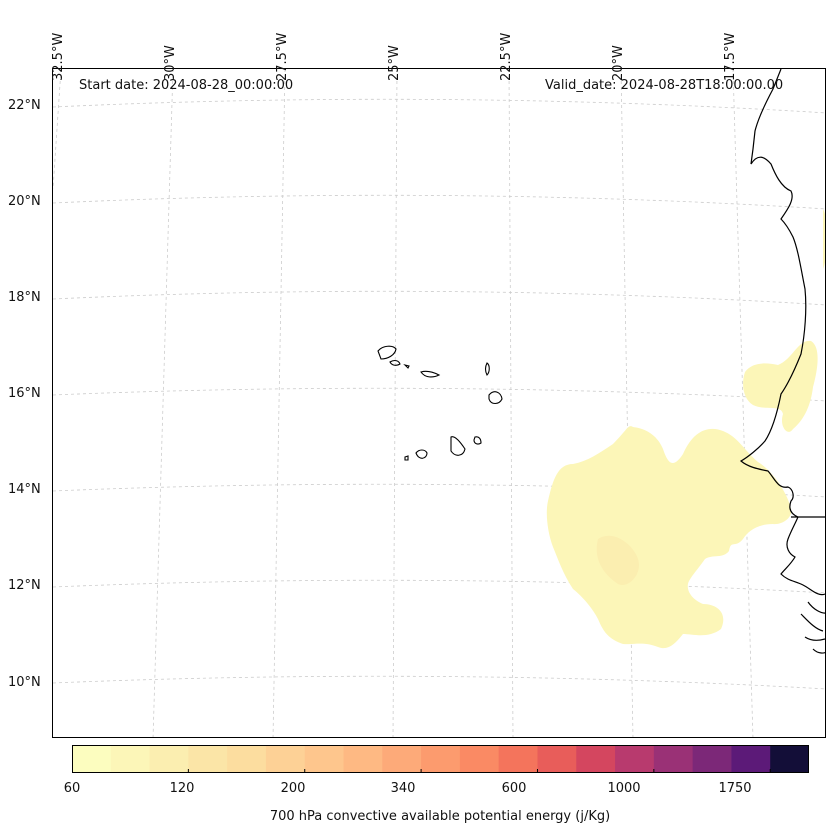  Describe the element at coordinates (72, 788) in the screenshot. I see `colorbar-tick-60: 60` at that location.